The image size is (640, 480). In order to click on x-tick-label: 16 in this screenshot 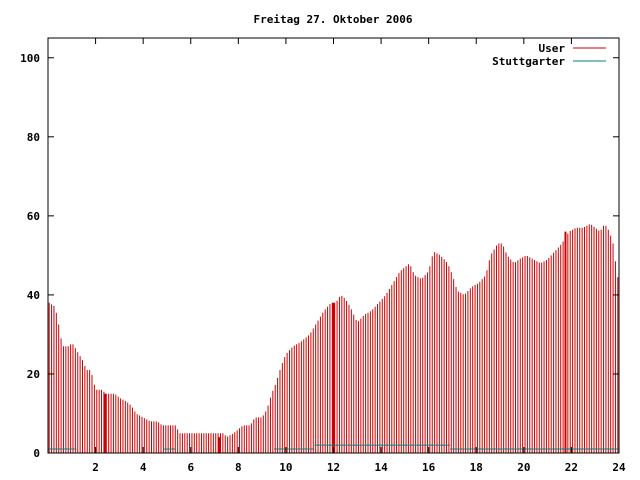, I will do `click(429, 467)`.